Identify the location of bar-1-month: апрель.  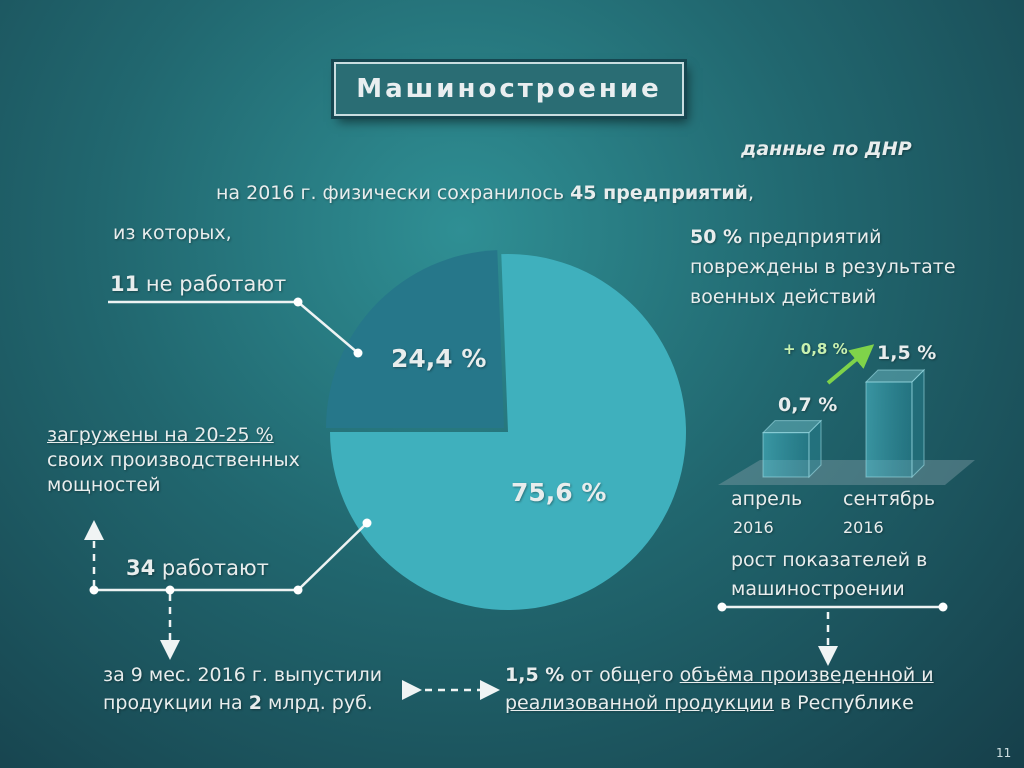
(767, 499).